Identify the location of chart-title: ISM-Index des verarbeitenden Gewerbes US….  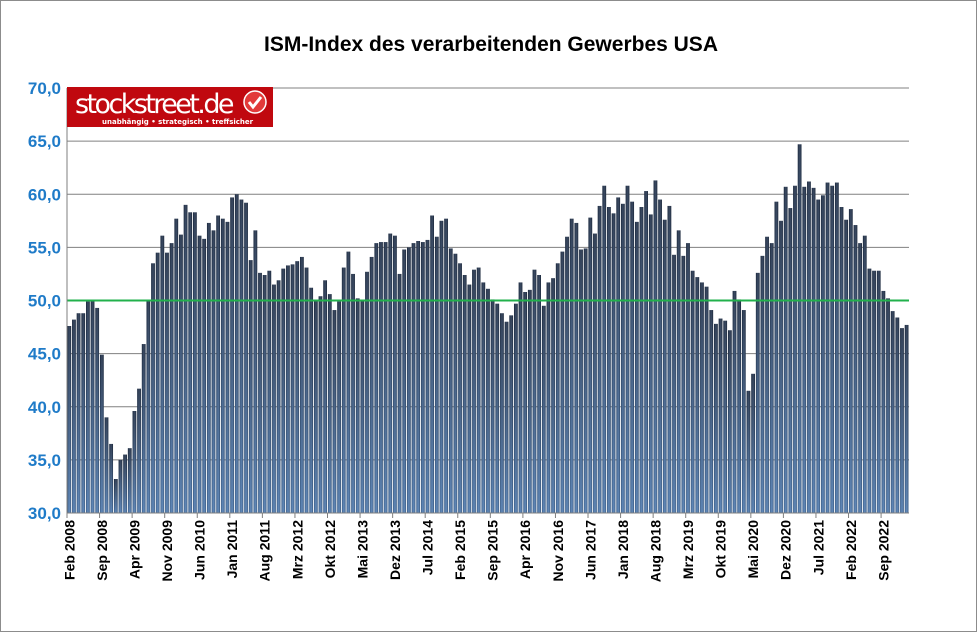
(491, 44).